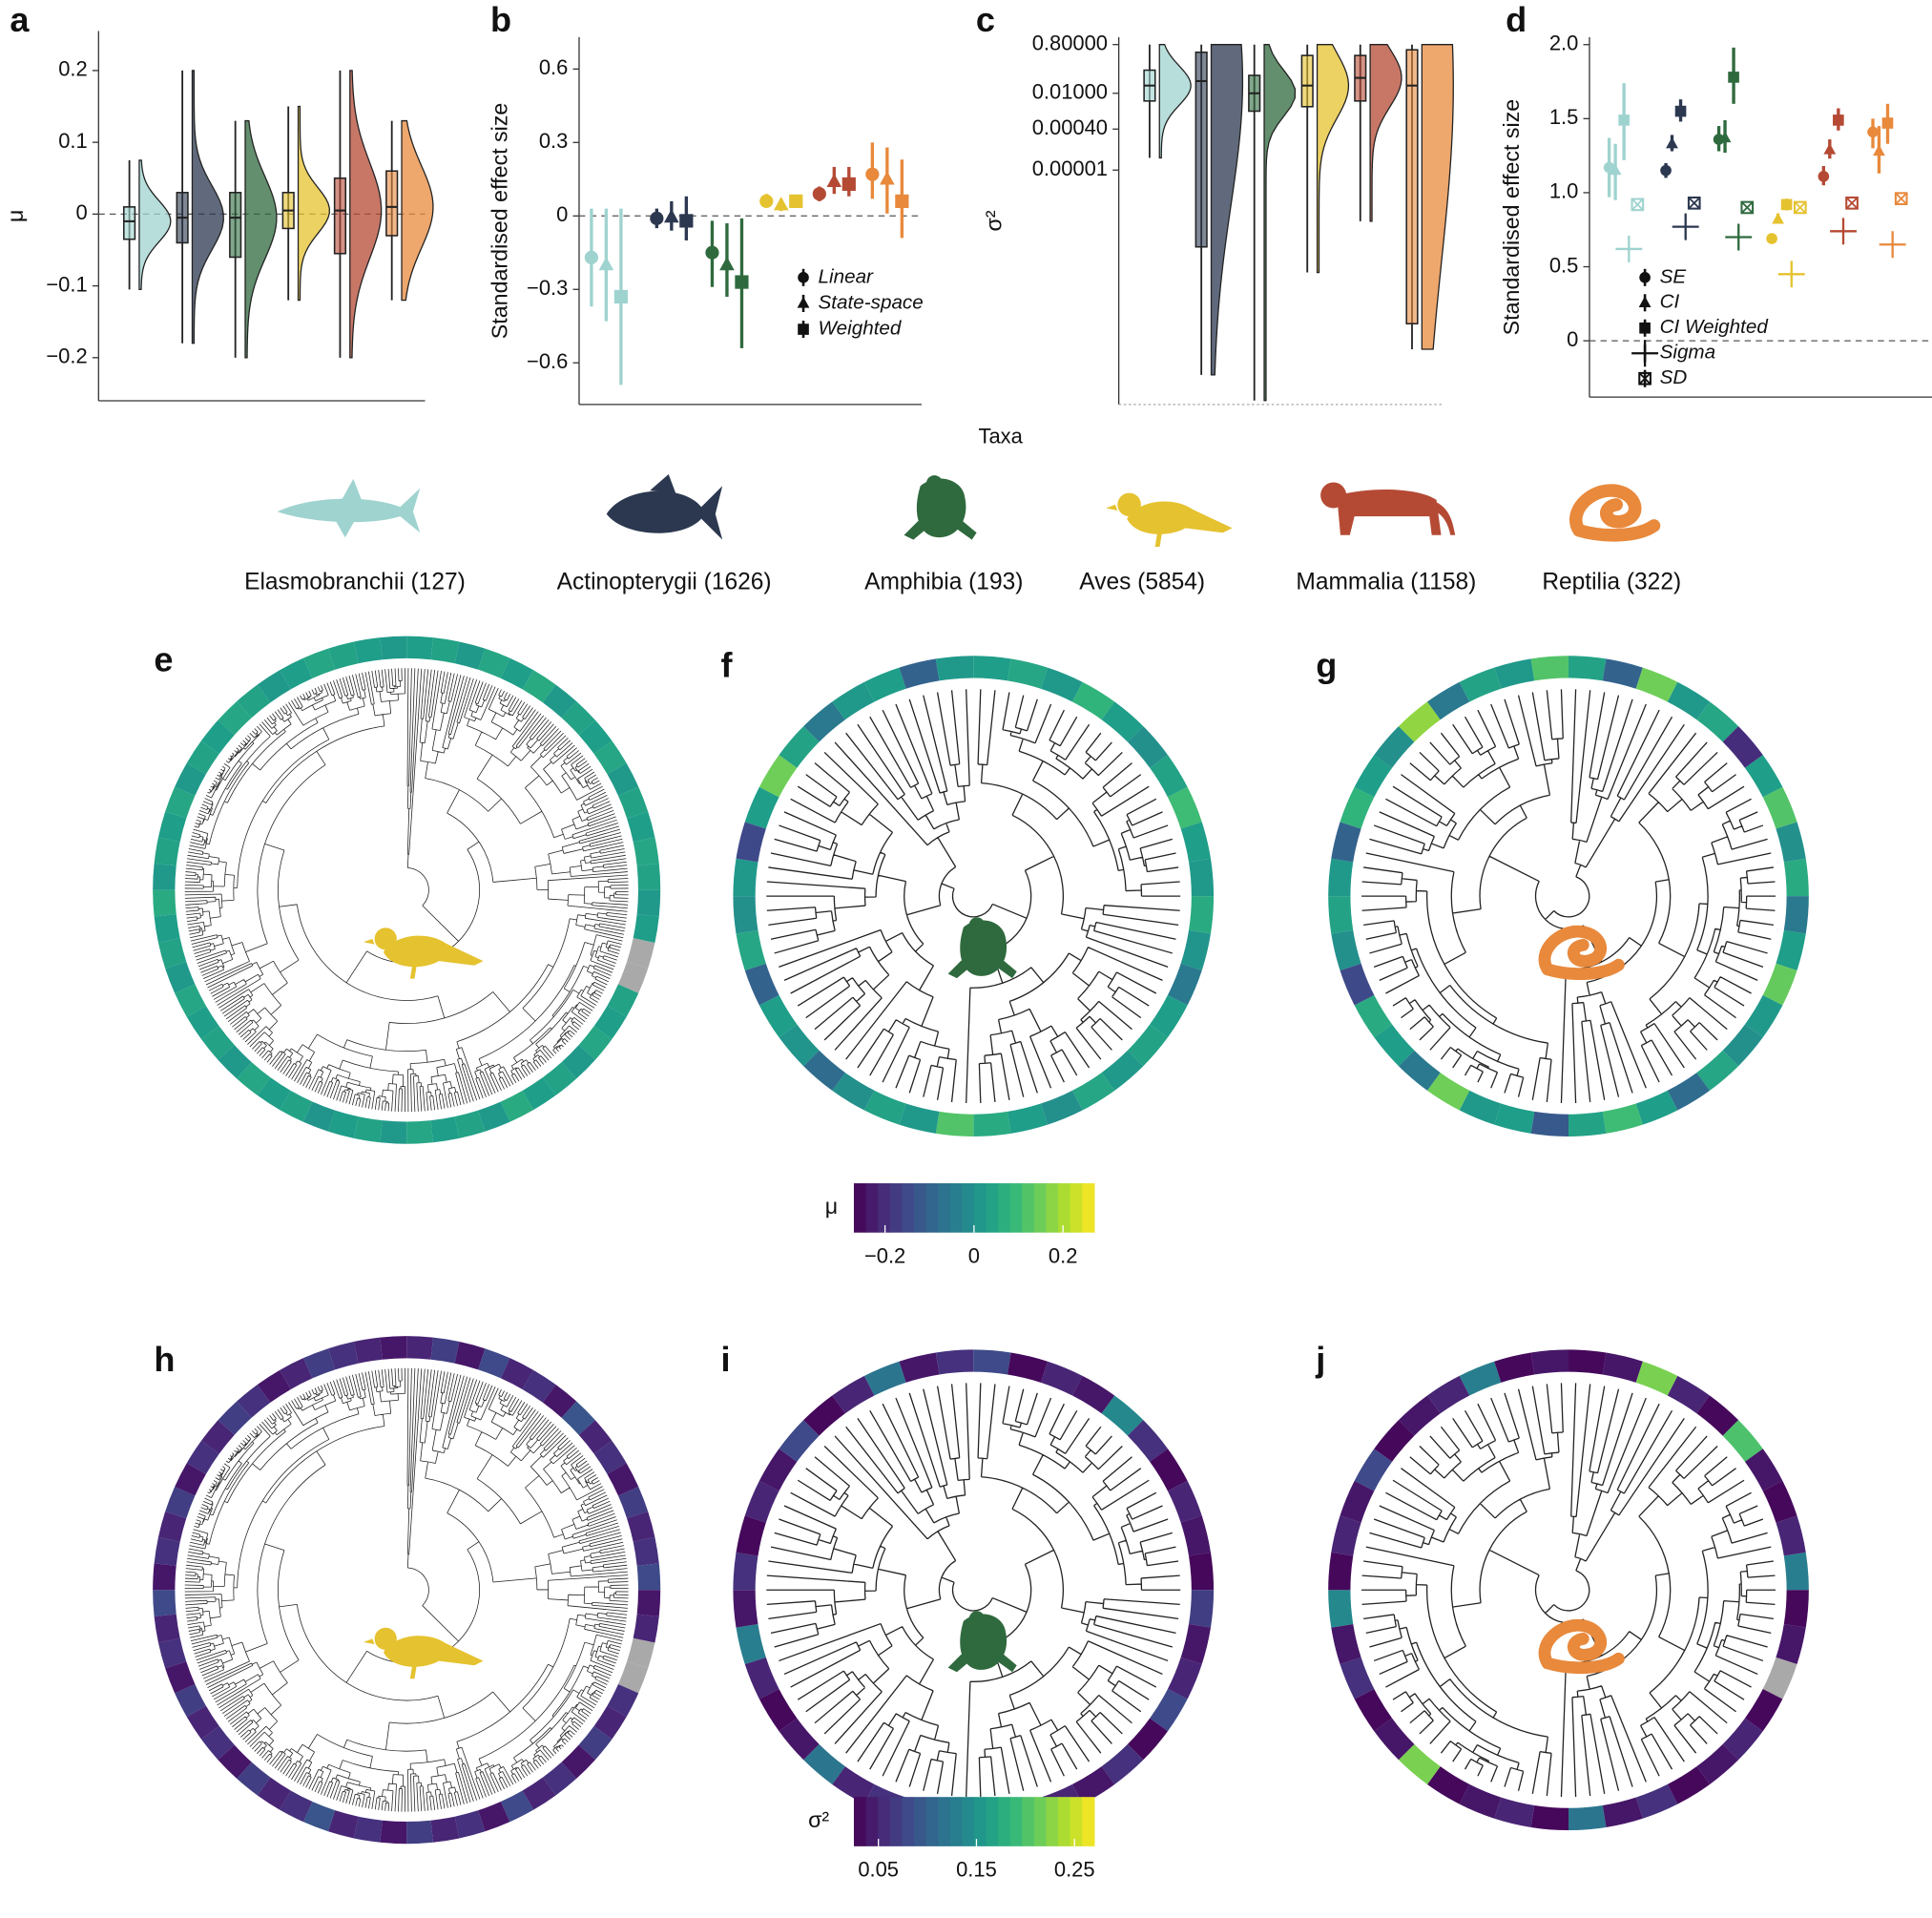  Describe the element at coordinates (726, 1359) in the screenshot. I see `panel-letter: i` at that location.